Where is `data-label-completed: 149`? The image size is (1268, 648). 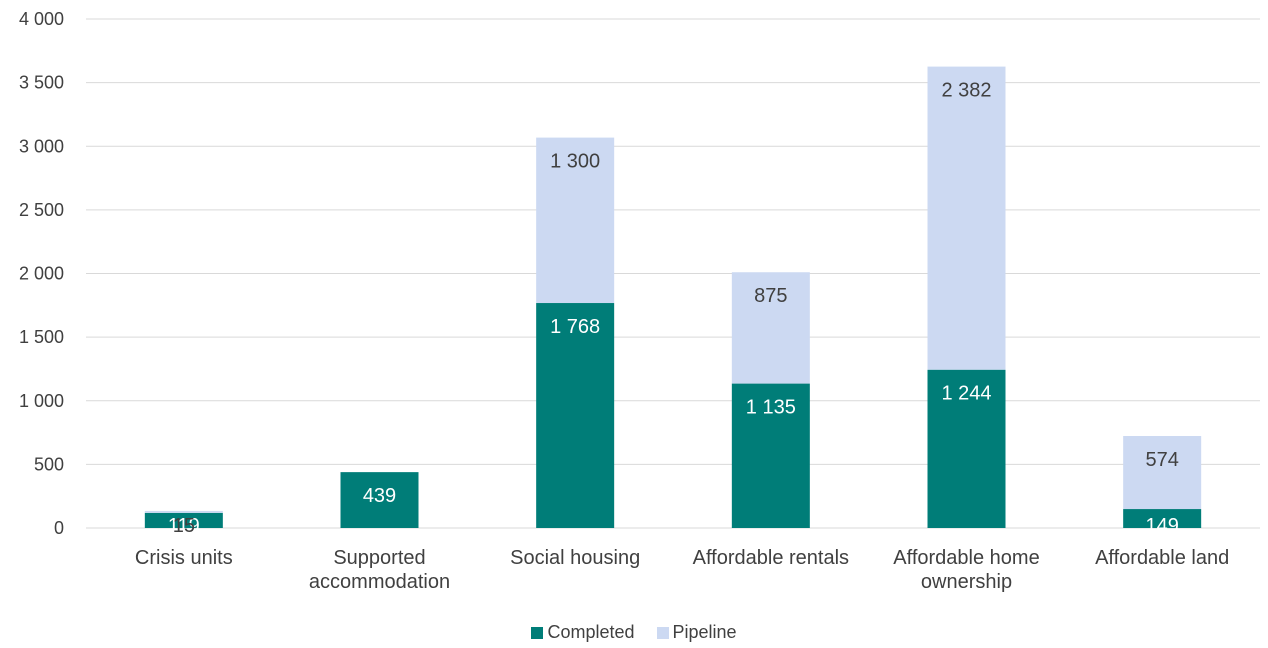
data-label-completed: 149 is located at coordinates (1161, 526).